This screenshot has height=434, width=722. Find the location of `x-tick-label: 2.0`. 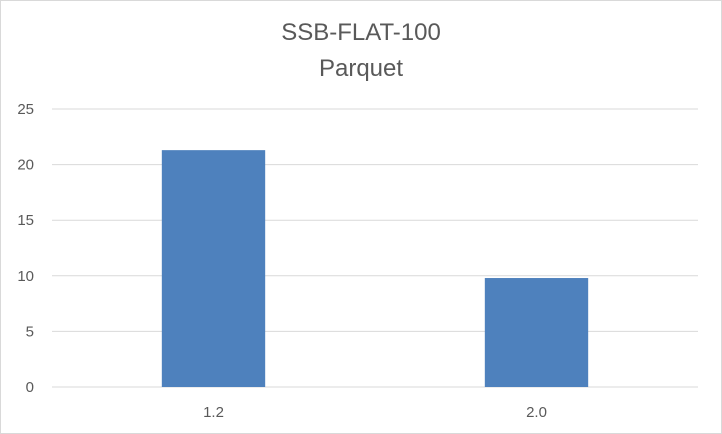

x-tick-label: 2.0 is located at coordinates (536, 412).